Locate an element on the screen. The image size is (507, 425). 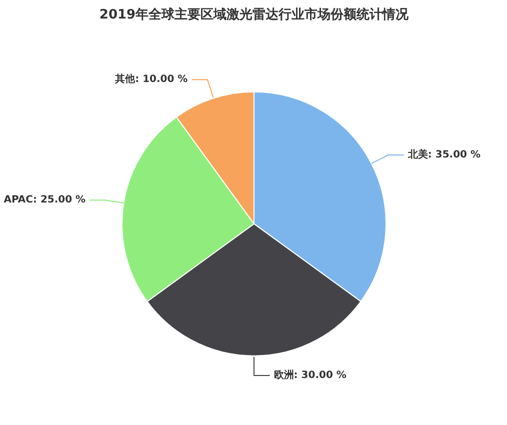
chart-title: 2019年全球主要区域激光雷达行业市场份额统计情况 is located at coordinates (254, 14).